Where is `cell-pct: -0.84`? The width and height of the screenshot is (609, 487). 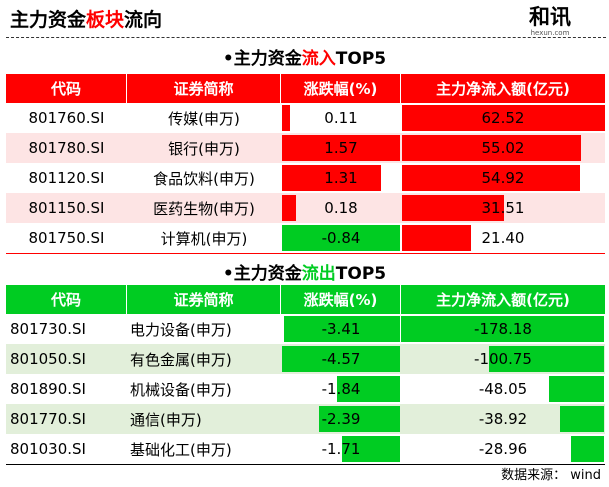 cell-pct: -0.84 is located at coordinates (341, 238).